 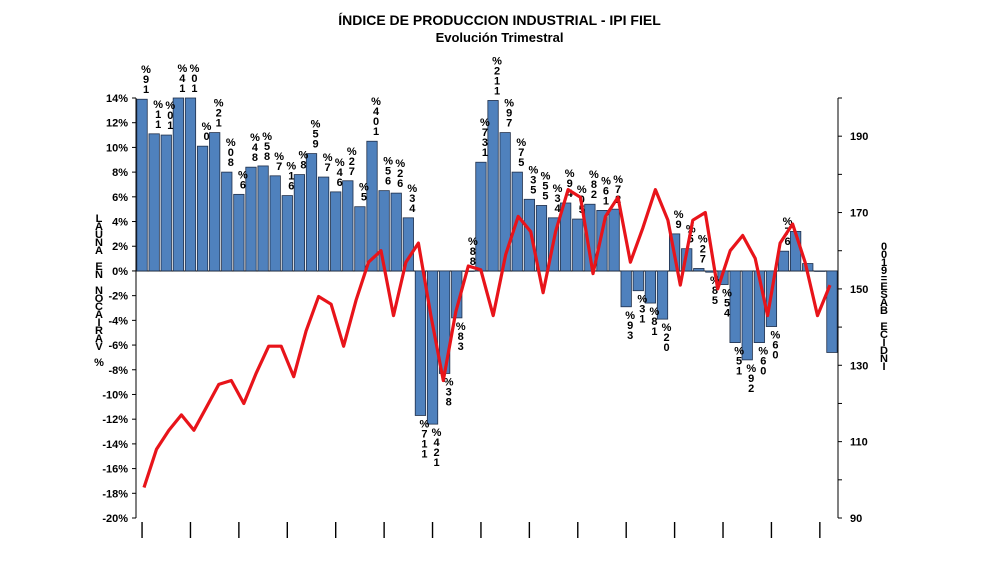 I want to click on bar-data-label: % 5 9, so click(x=316, y=135).